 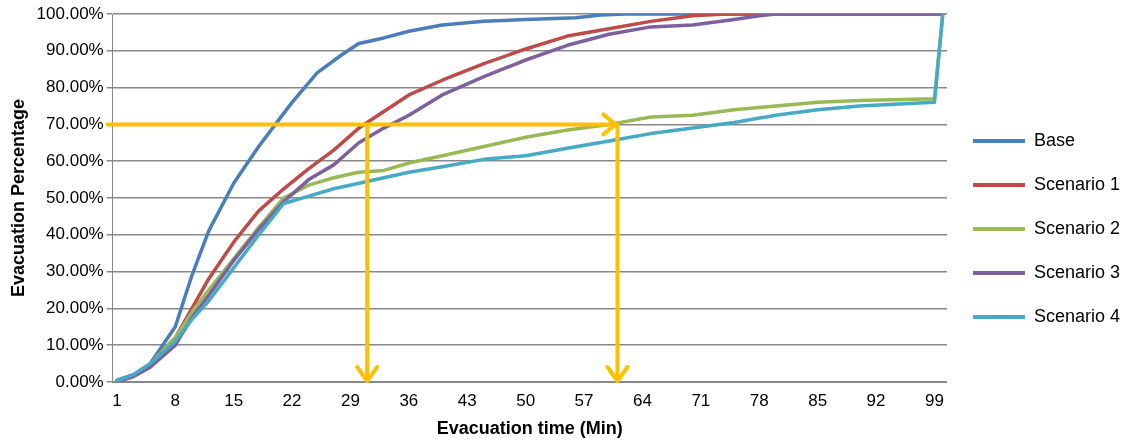 What do you see at coordinates (292, 400) in the screenshot?
I see `x-tick-label: 22` at bounding box center [292, 400].